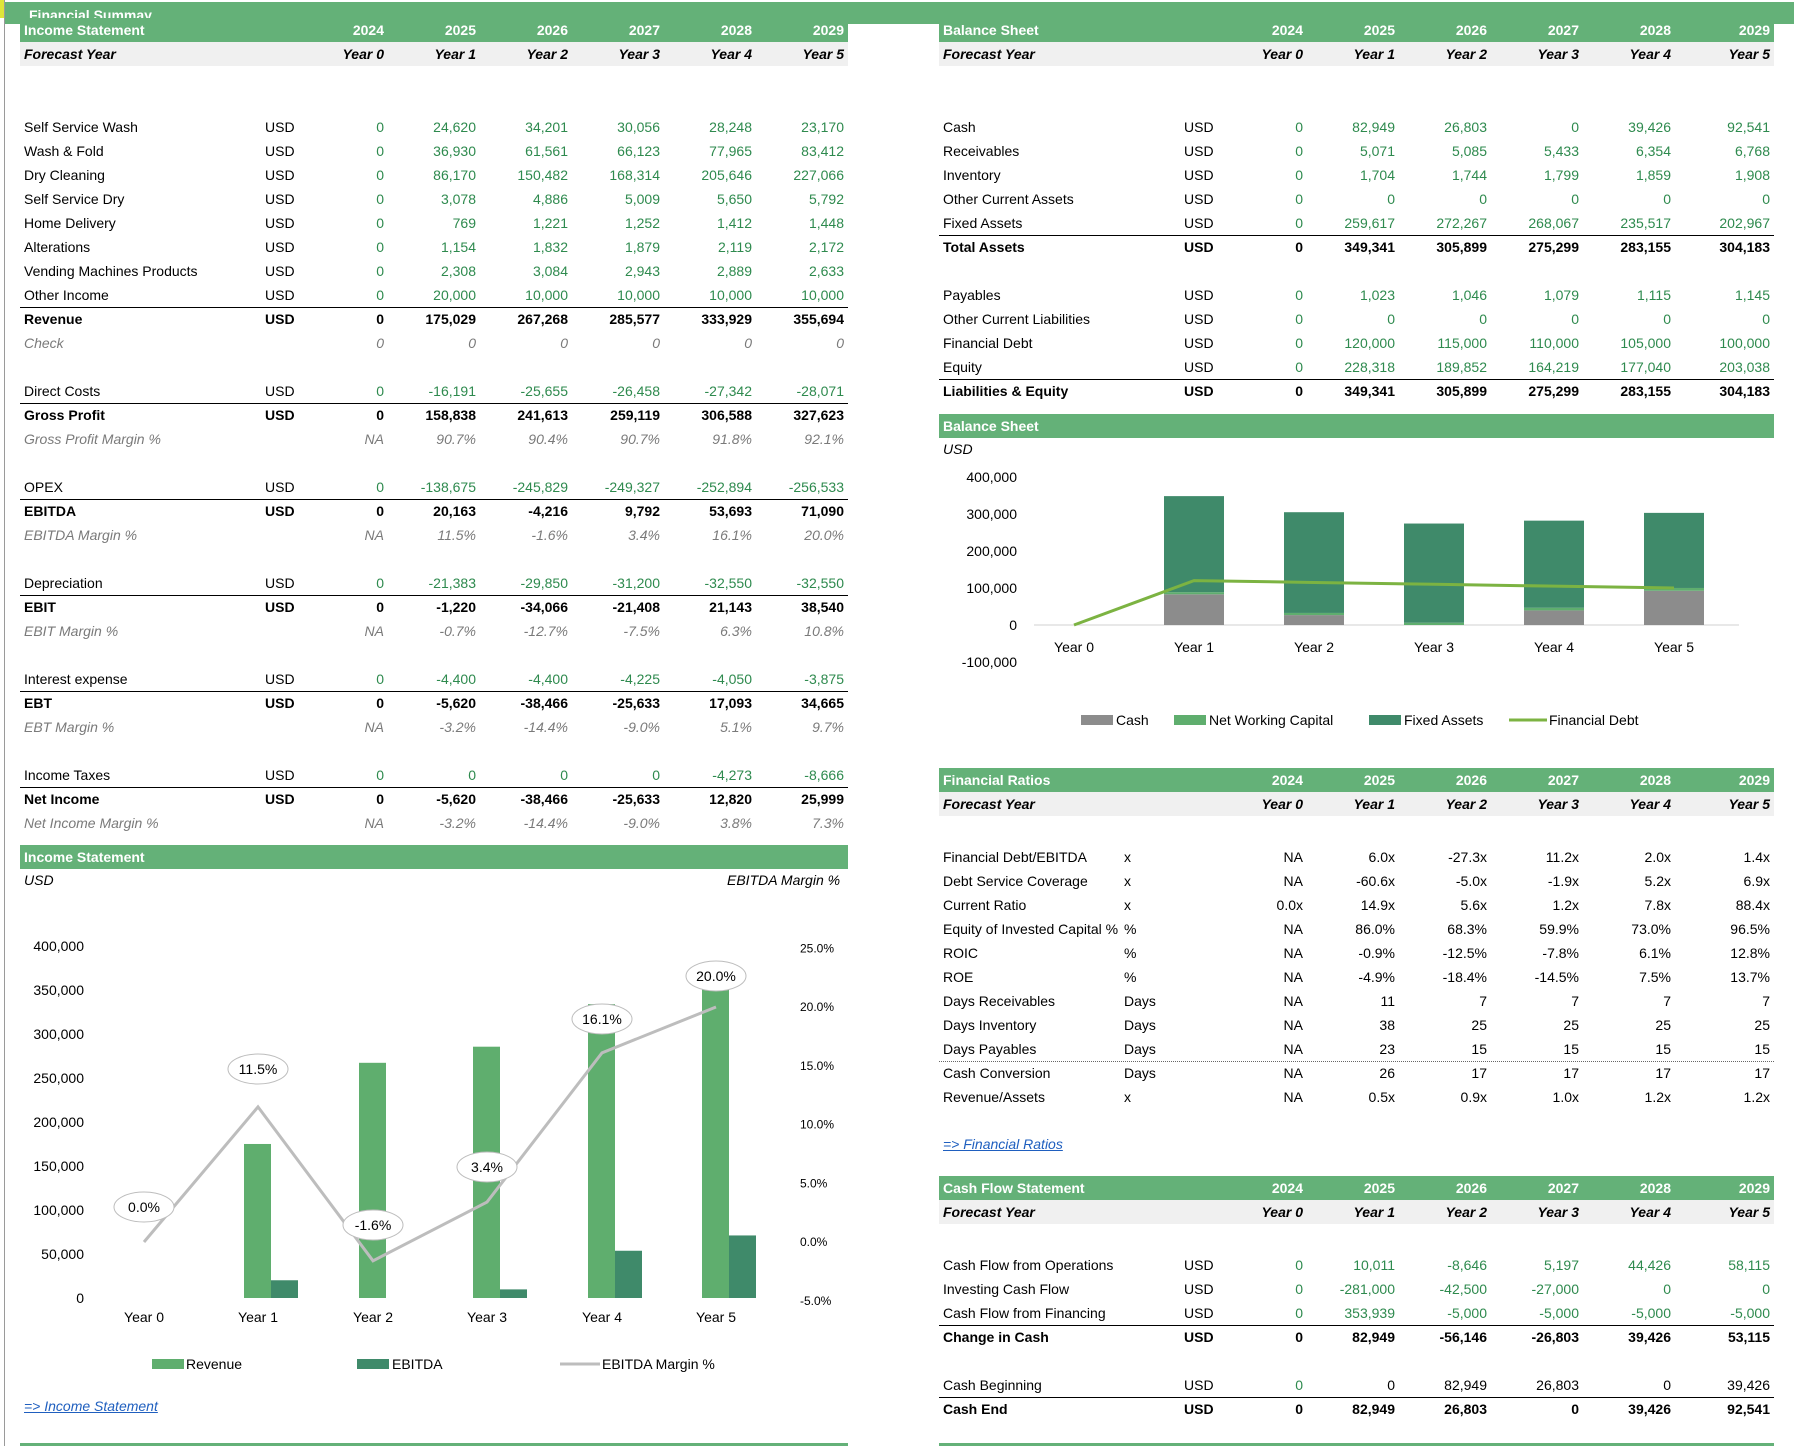 Image resolution: width=1794 pixels, height=1446 pixels. What do you see at coordinates (1461, 391) in the screenshot?
I see `row-value: 305,899` at bounding box center [1461, 391].